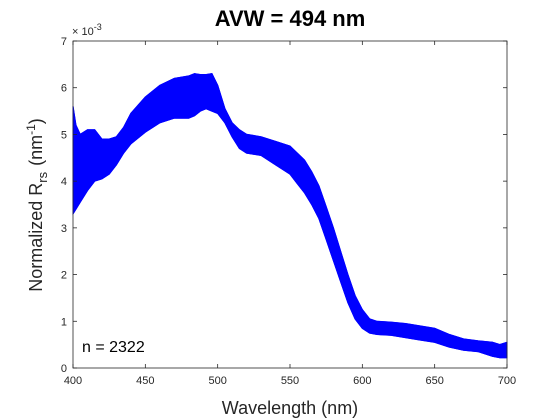 The image size is (560, 420). Describe the element at coordinates (217, 381) in the screenshot. I see `x-tick-label: 500` at that location.